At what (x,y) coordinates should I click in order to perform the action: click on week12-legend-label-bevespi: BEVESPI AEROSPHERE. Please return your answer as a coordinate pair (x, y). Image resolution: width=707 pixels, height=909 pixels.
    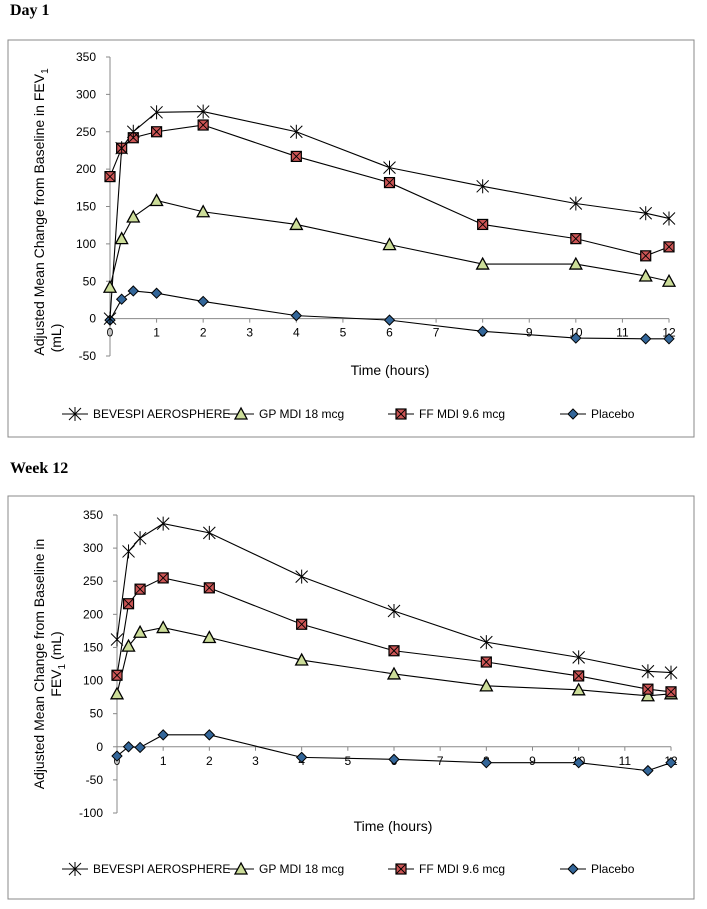
    Looking at the image, I should click on (161, 869).